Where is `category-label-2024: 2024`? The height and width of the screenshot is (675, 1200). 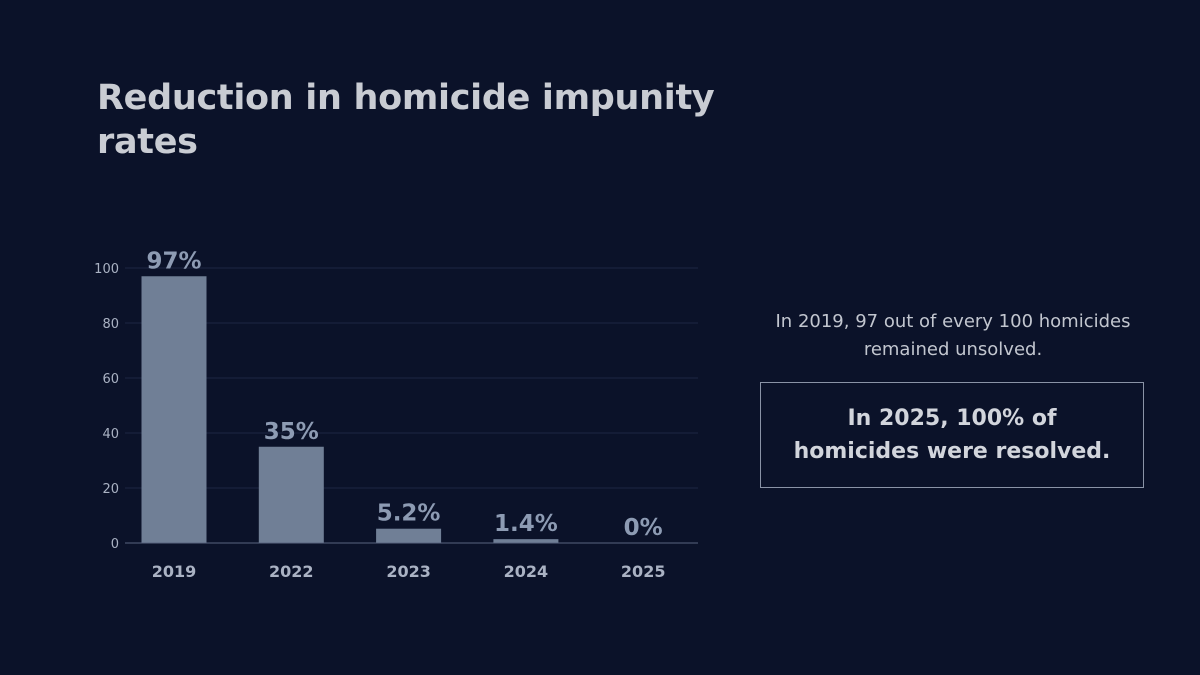 category-label-2024: 2024 is located at coordinates (526, 571).